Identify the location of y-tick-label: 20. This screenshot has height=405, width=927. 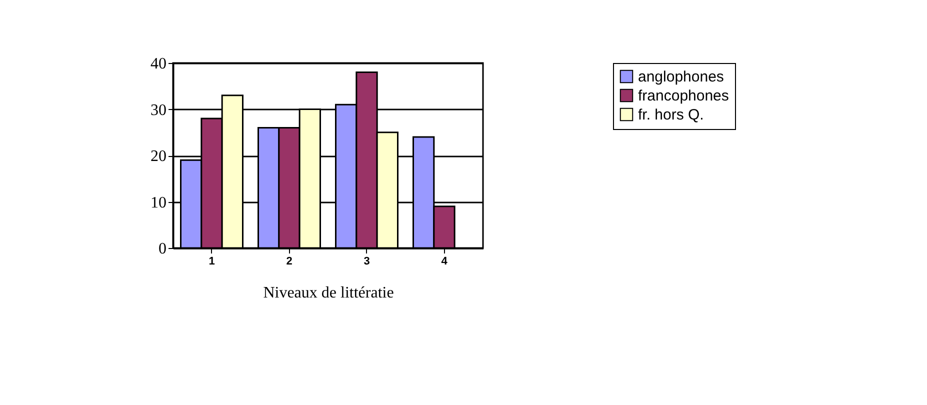
(158, 156).